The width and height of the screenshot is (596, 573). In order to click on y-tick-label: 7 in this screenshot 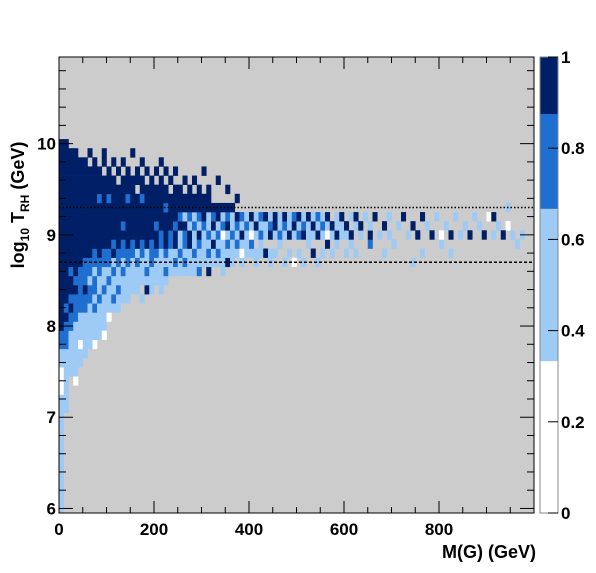, I will do `click(51, 417)`.